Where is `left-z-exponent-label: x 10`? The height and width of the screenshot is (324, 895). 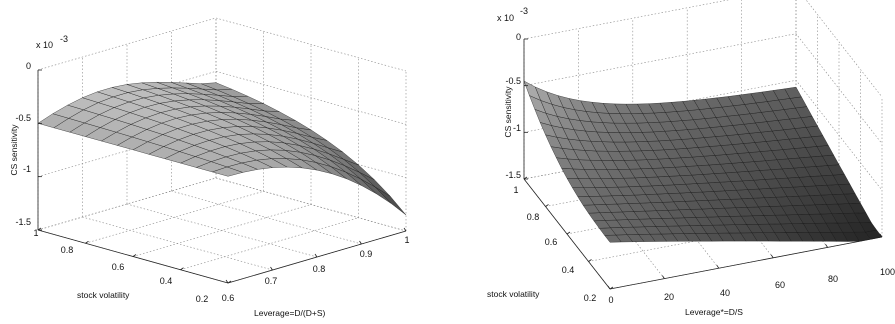
left-z-exponent-label: x 10 is located at coordinates (44, 45).